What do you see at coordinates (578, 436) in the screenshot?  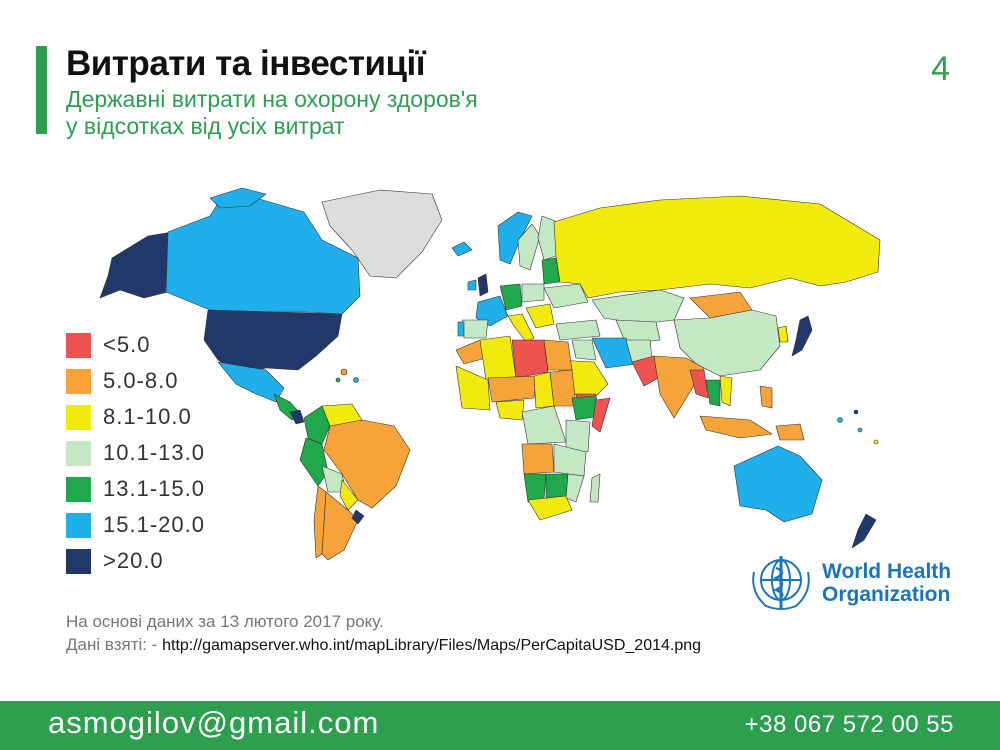 I see `region-east-africa` at bounding box center [578, 436].